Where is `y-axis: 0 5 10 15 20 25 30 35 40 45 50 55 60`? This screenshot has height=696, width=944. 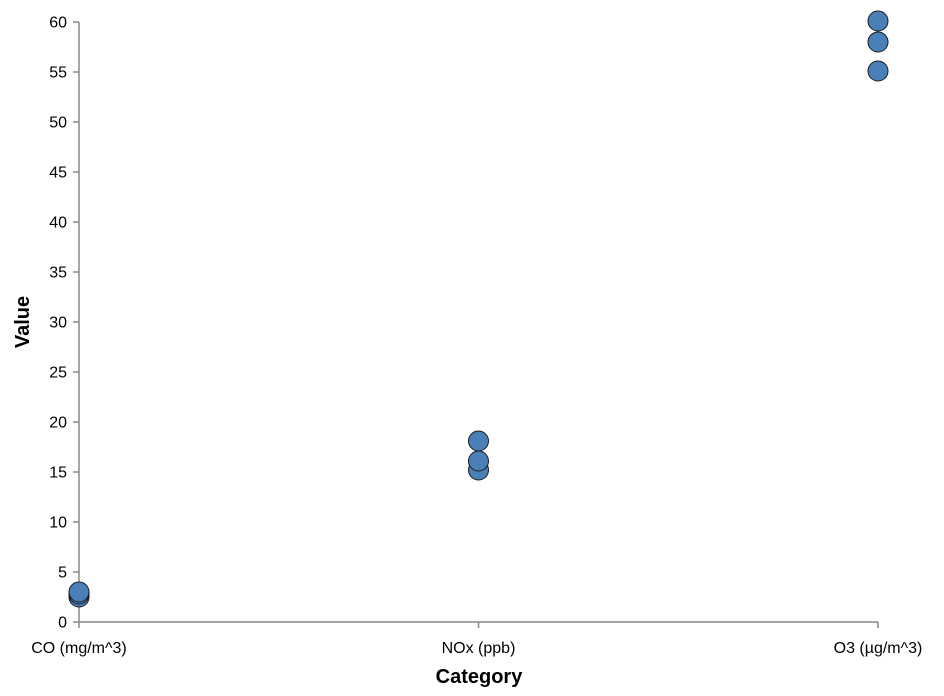 y-axis: 0 5 10 15 20 25 30 35 40 45 50 55 60 is located at coordinates (64, 323).